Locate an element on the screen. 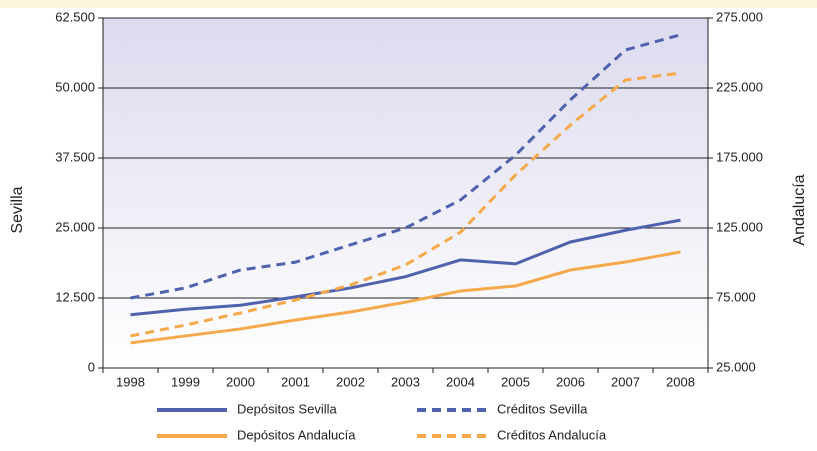 The image size is (817, 451). y-tick-label: 50.000 is located at coordinates (75, 86).